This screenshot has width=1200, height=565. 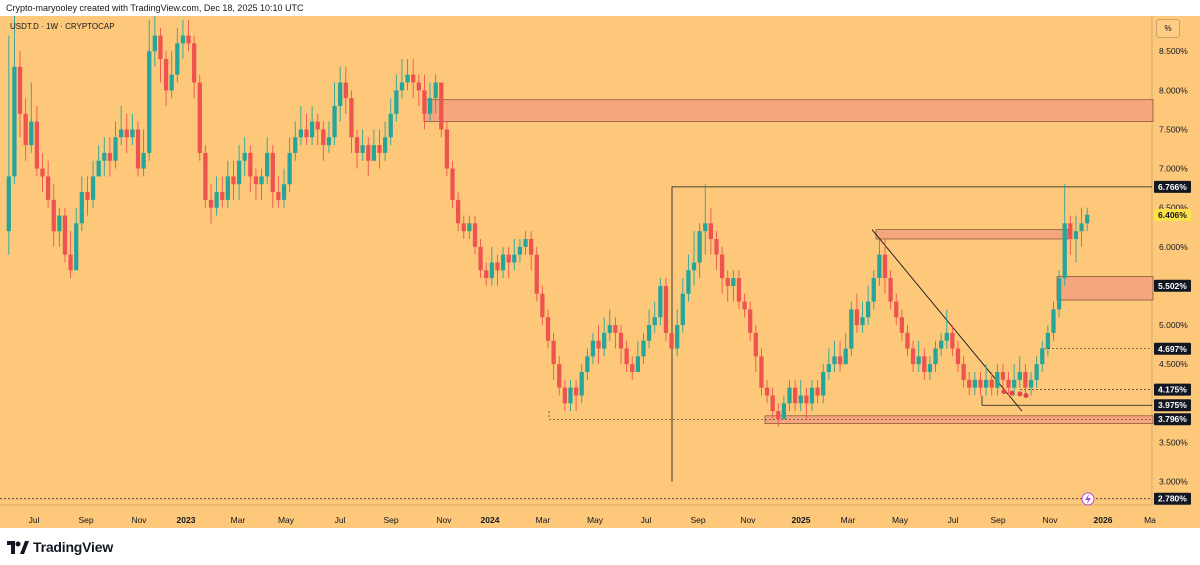 I want to click on y-tick-label: 3.000%, so click(x=1173, y=482).